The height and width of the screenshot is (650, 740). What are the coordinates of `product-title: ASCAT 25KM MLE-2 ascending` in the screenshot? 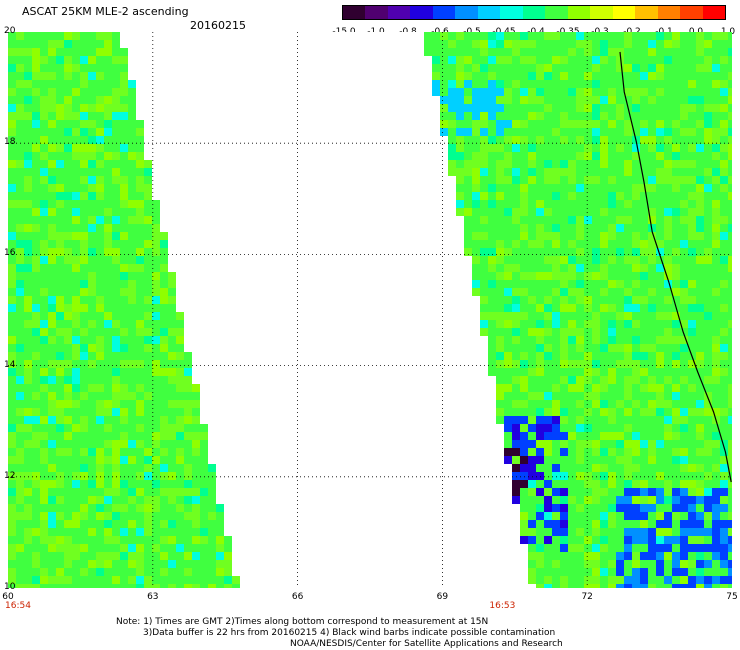 It's located at (105, 11).